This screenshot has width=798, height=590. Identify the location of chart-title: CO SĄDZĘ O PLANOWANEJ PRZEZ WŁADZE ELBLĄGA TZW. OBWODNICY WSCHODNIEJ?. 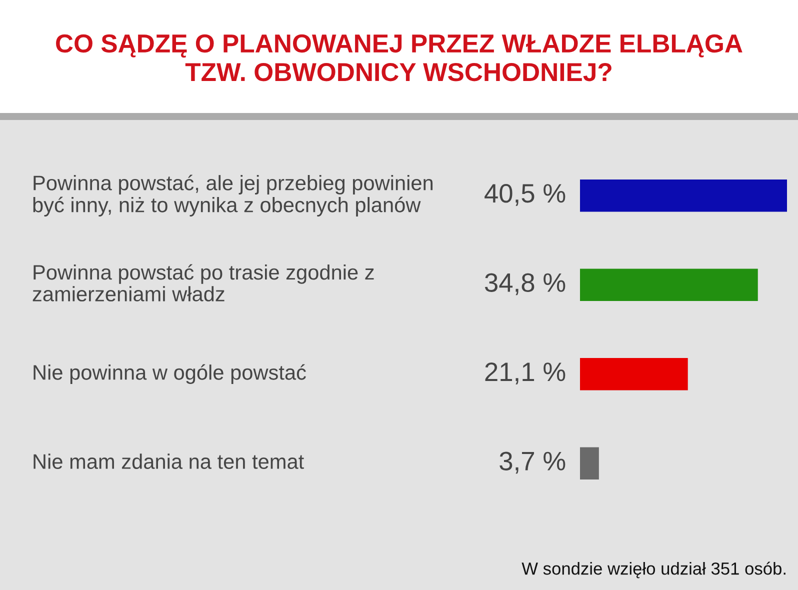
(399, 58).